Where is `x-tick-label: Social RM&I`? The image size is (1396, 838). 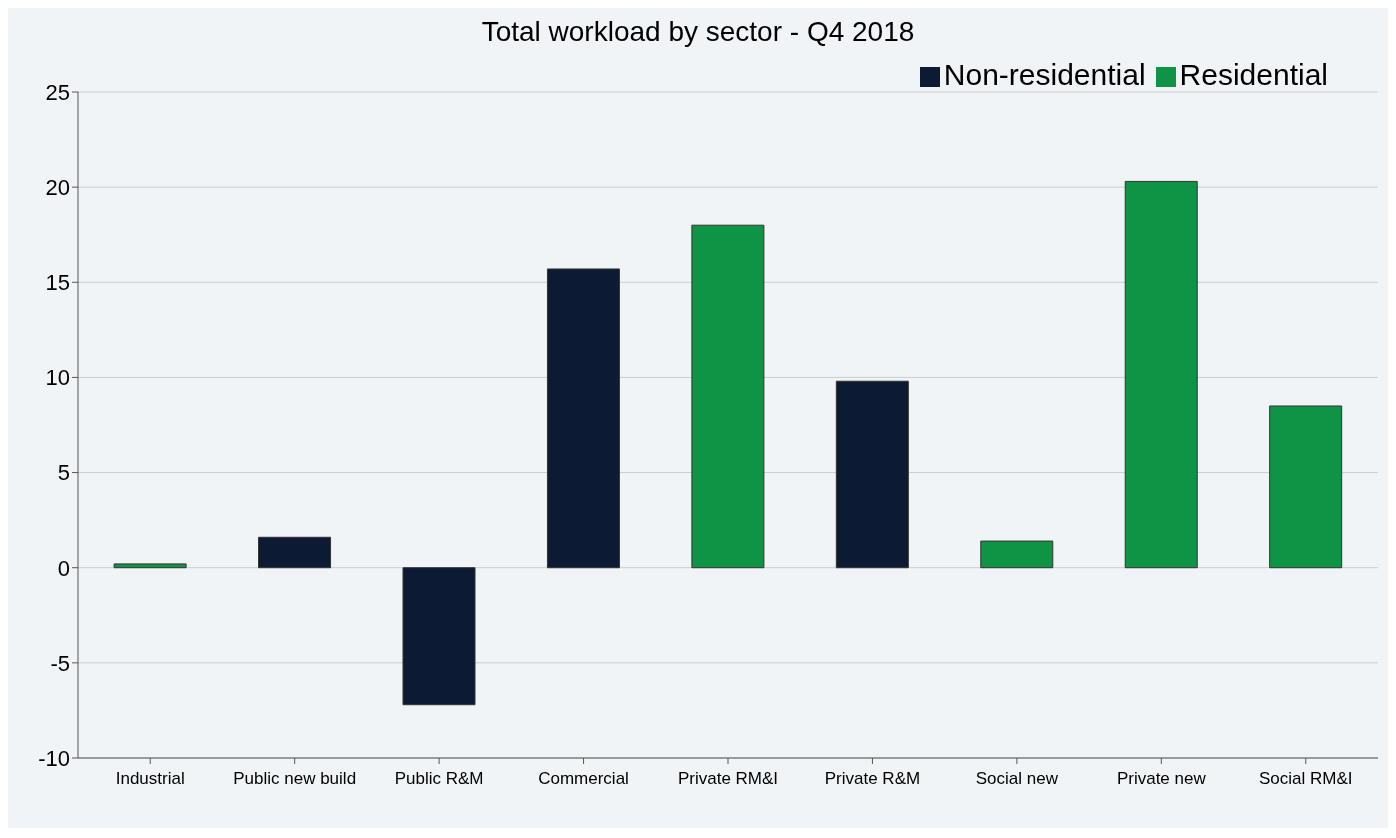
x-tick-label: Social RM&I is located at coordinates (1306, 779).